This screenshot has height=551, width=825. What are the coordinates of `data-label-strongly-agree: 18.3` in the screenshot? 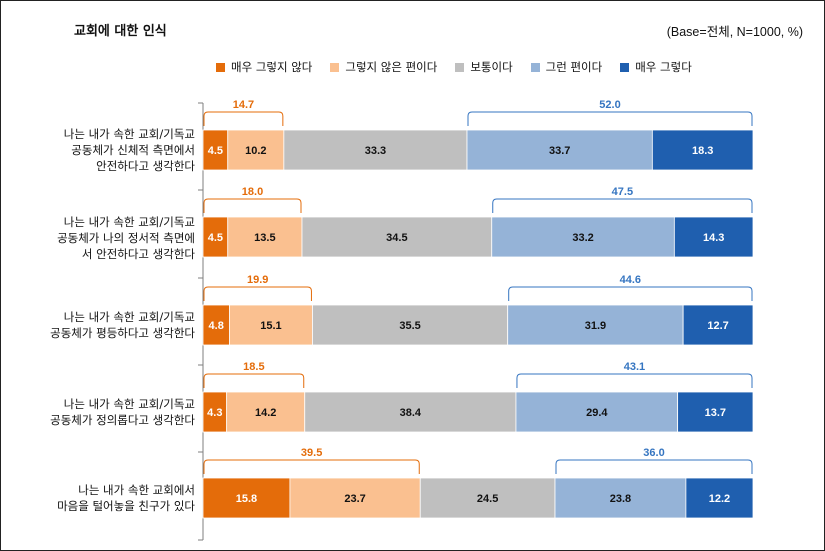 It's located at (702, 151).